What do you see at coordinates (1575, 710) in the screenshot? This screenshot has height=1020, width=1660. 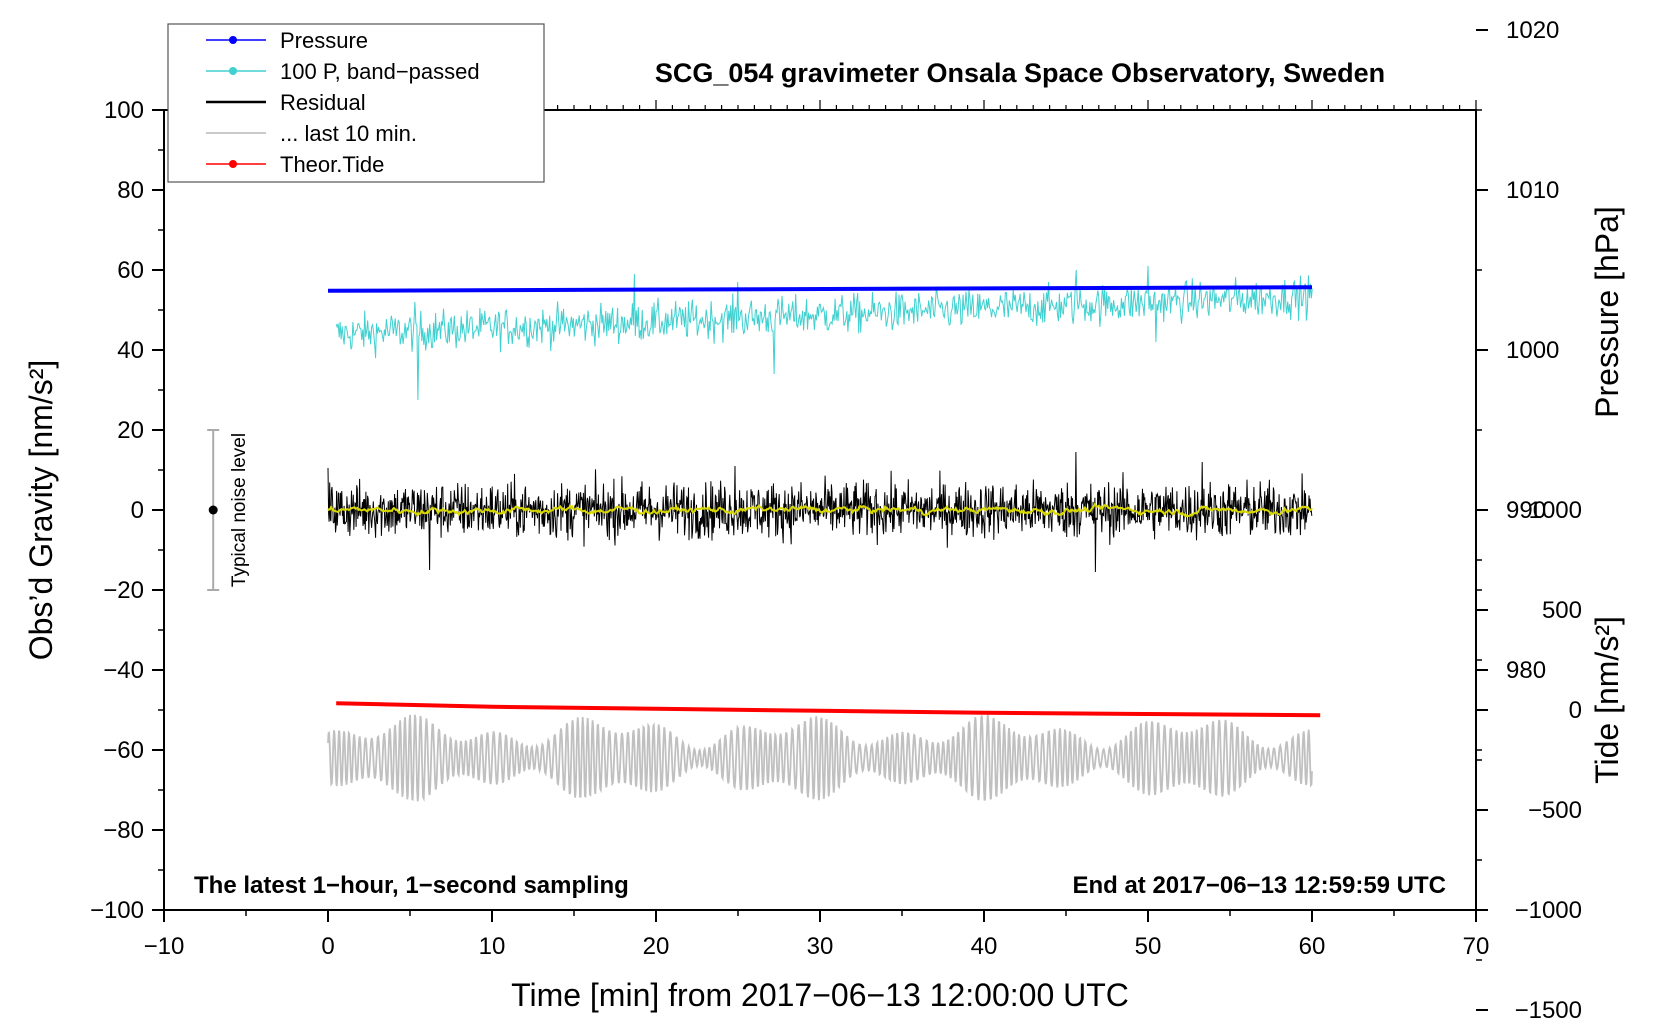 I see `tide-tick-label: 0` at bounding box center [1575, 710].